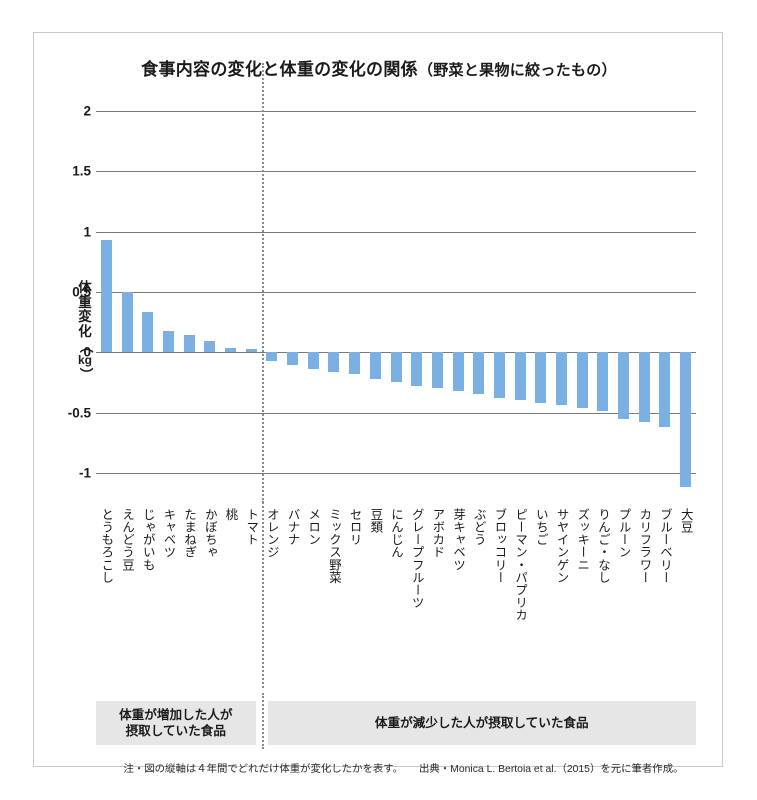 The height and width of the screenshot is (800, 757). I want to click on gridline-0.5, so click(396, 292).